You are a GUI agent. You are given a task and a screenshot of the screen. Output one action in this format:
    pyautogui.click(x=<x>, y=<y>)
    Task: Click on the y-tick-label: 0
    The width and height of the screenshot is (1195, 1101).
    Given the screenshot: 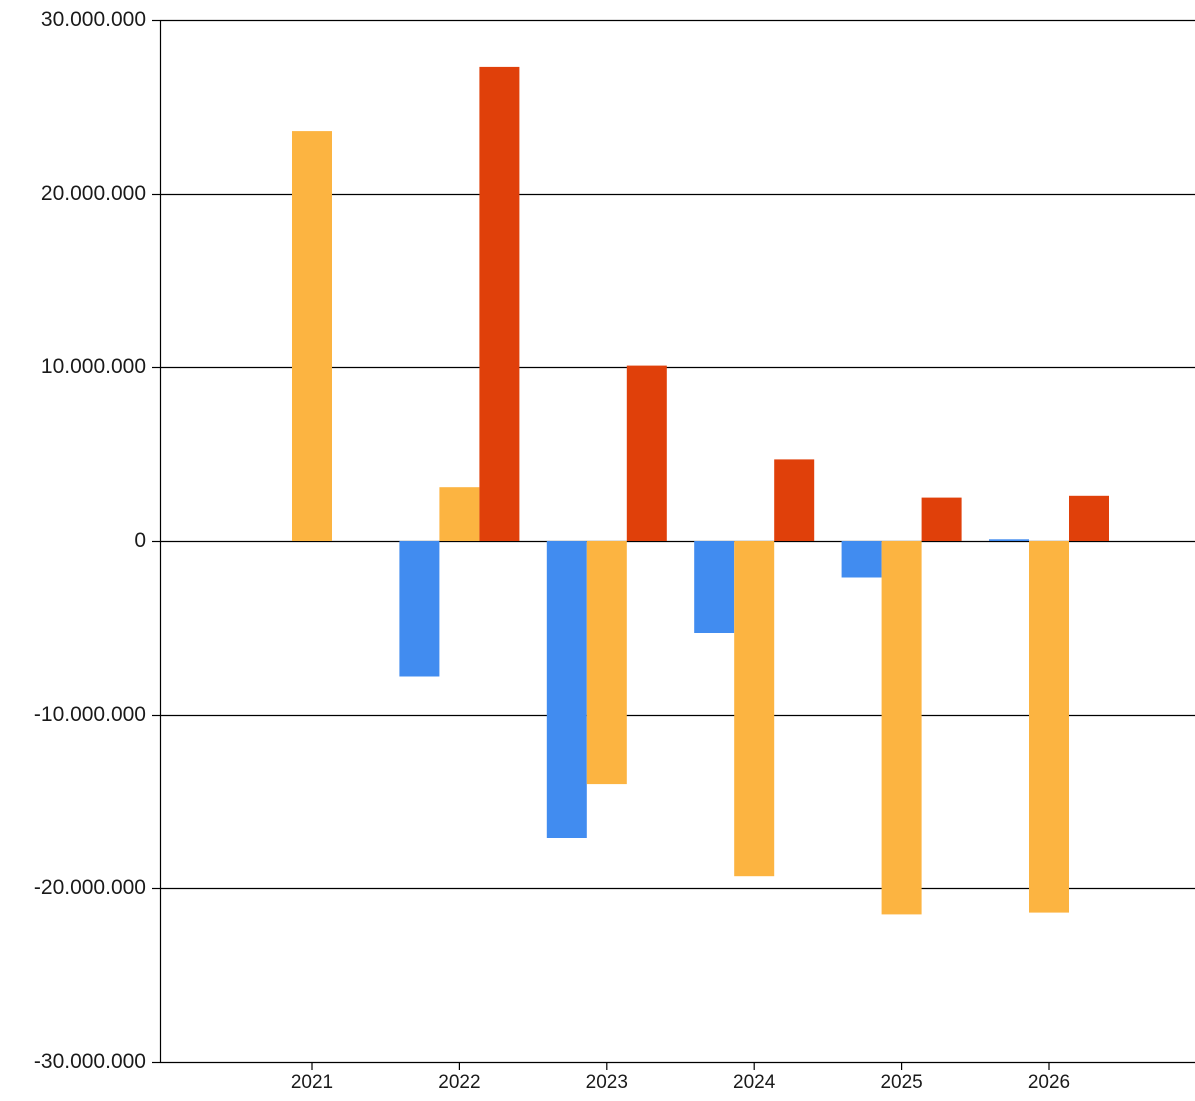 What is the action you would take?
    pyautogui.click(x=140, y=540)
    